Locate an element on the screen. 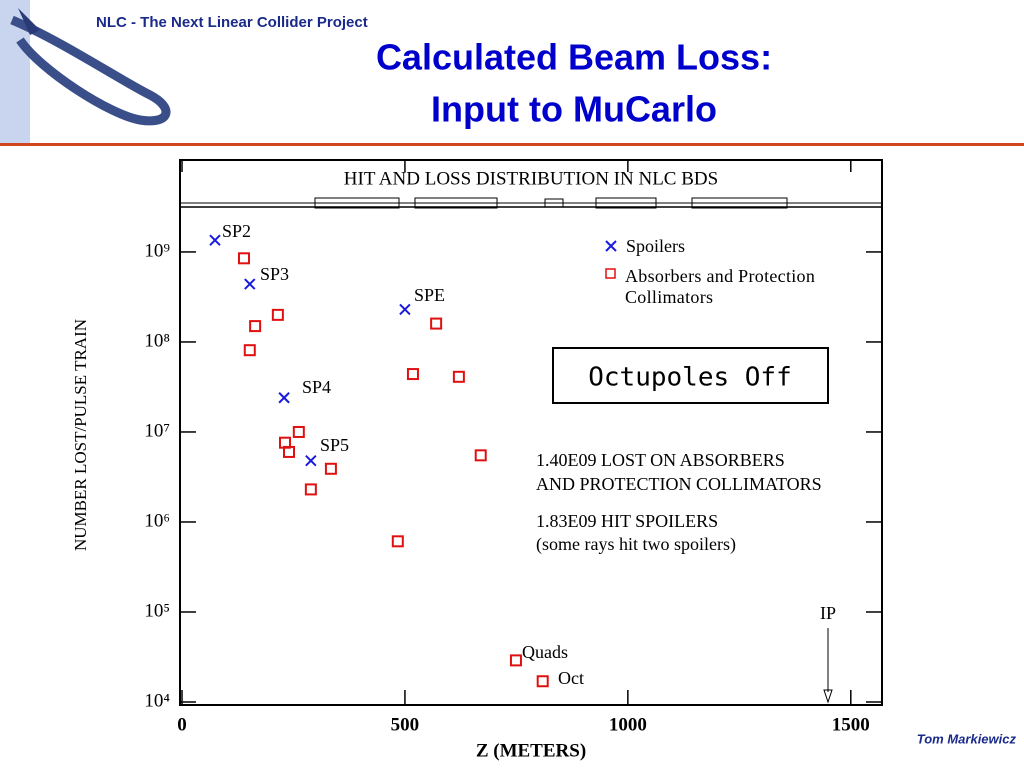 This screenshot has height=768, width=1024. slide-title: Calculated Beam Loss: is located at coordinates (574, 57).